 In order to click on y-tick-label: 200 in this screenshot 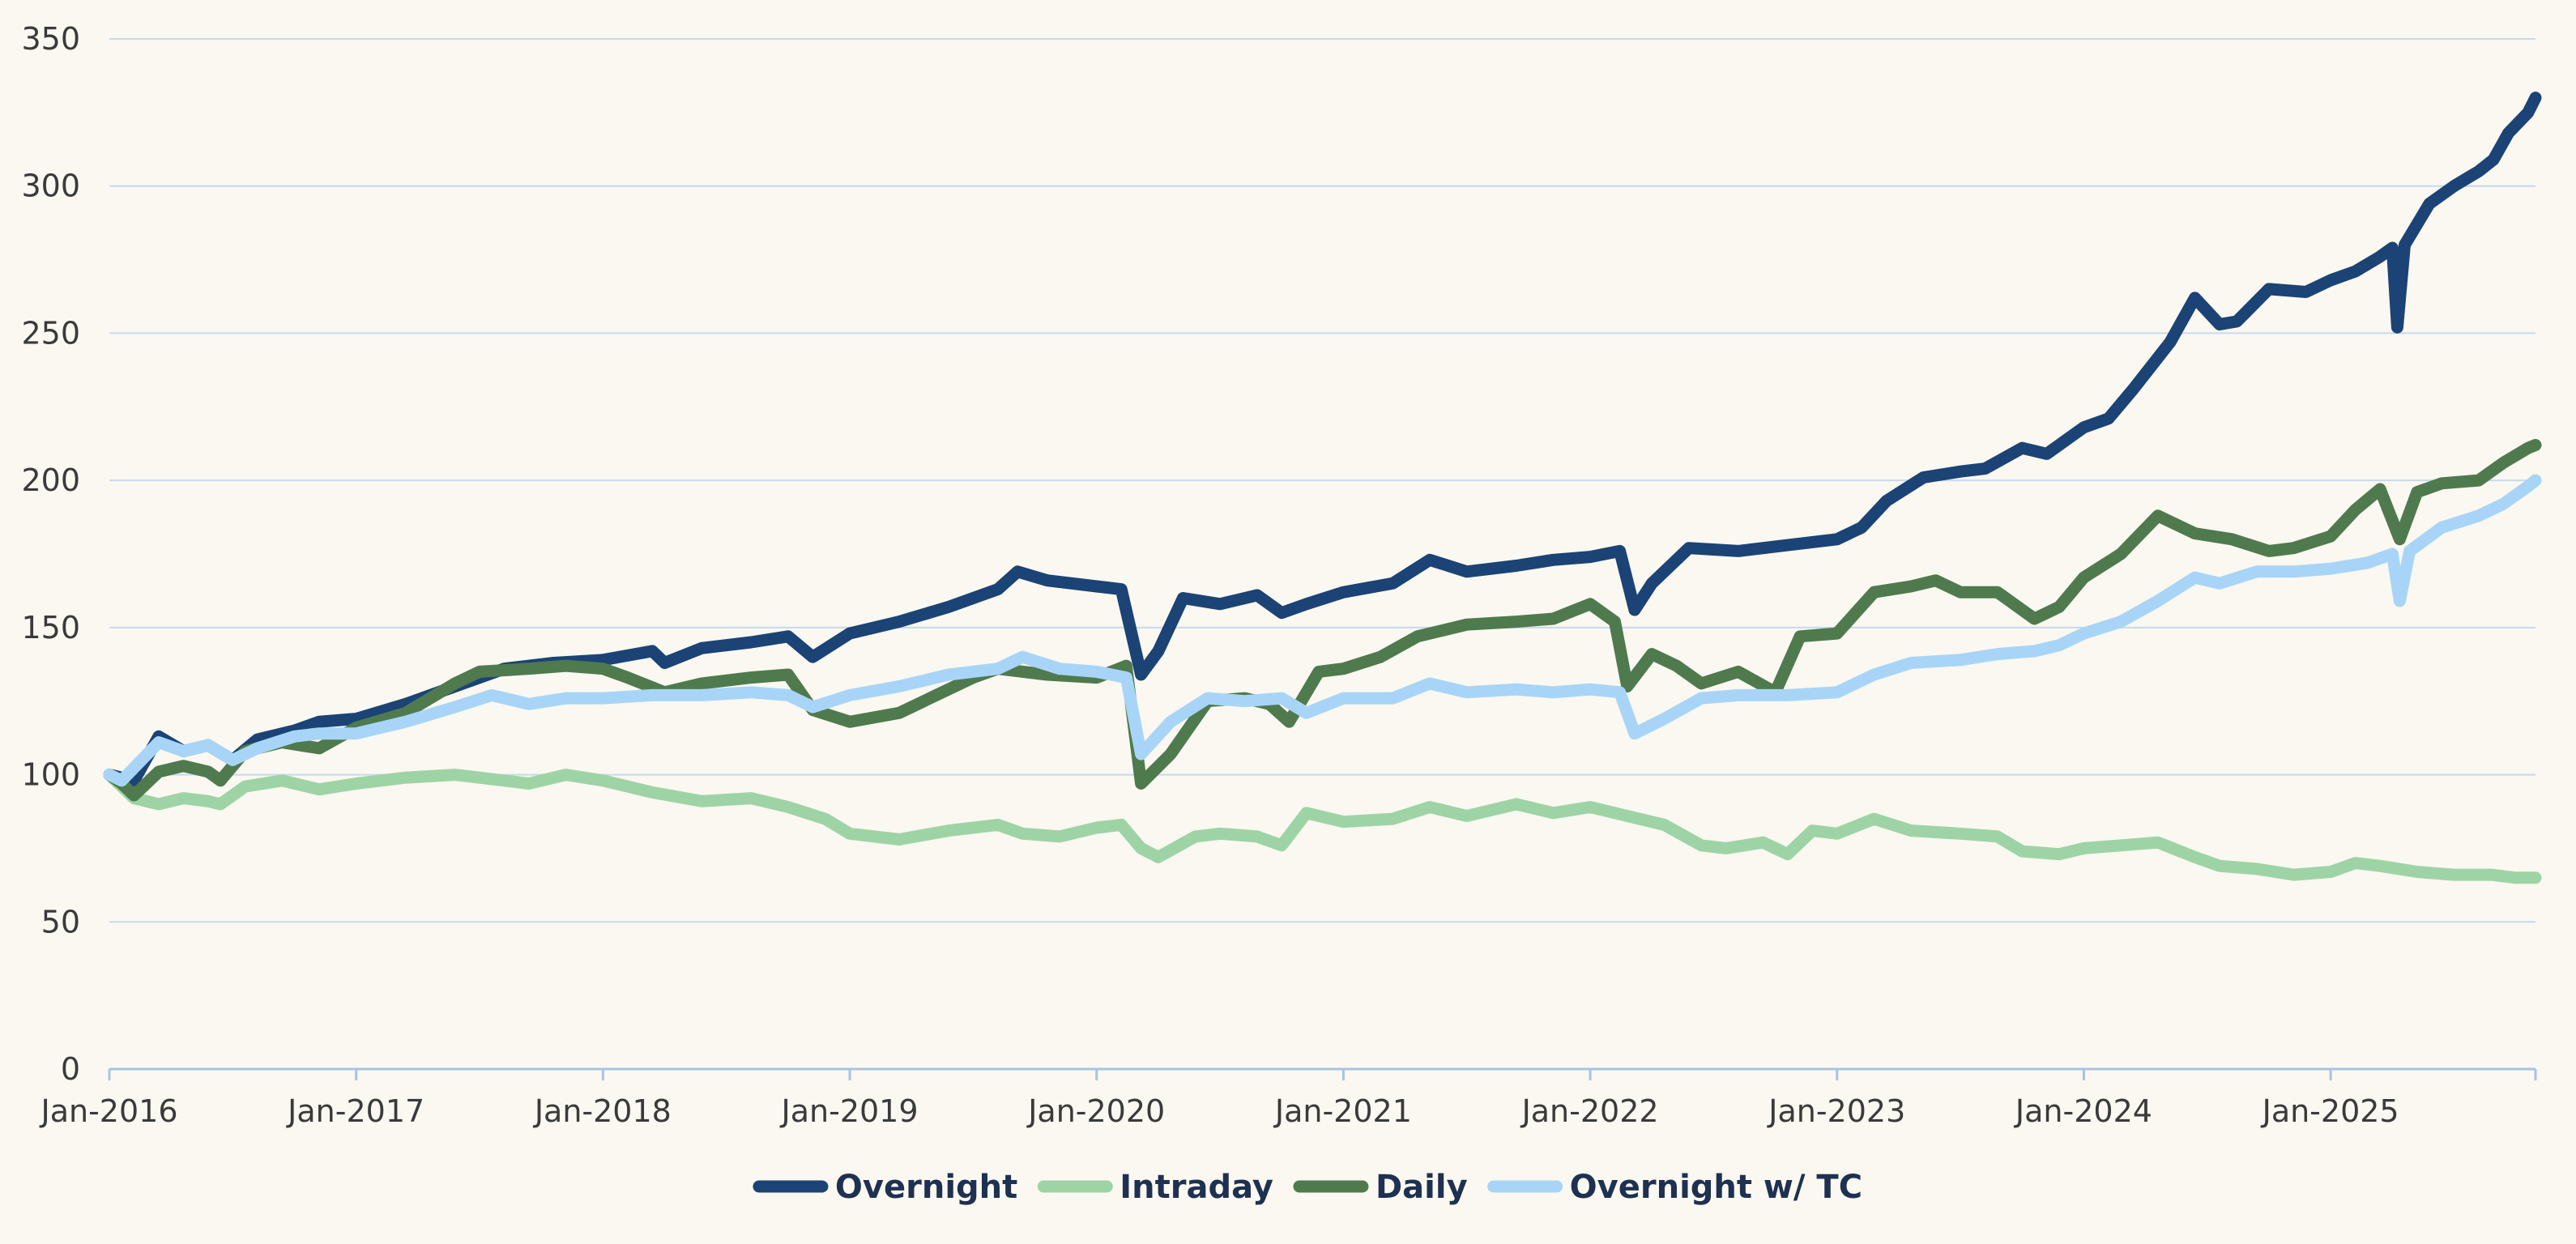, I will do `click(50, 480)`.